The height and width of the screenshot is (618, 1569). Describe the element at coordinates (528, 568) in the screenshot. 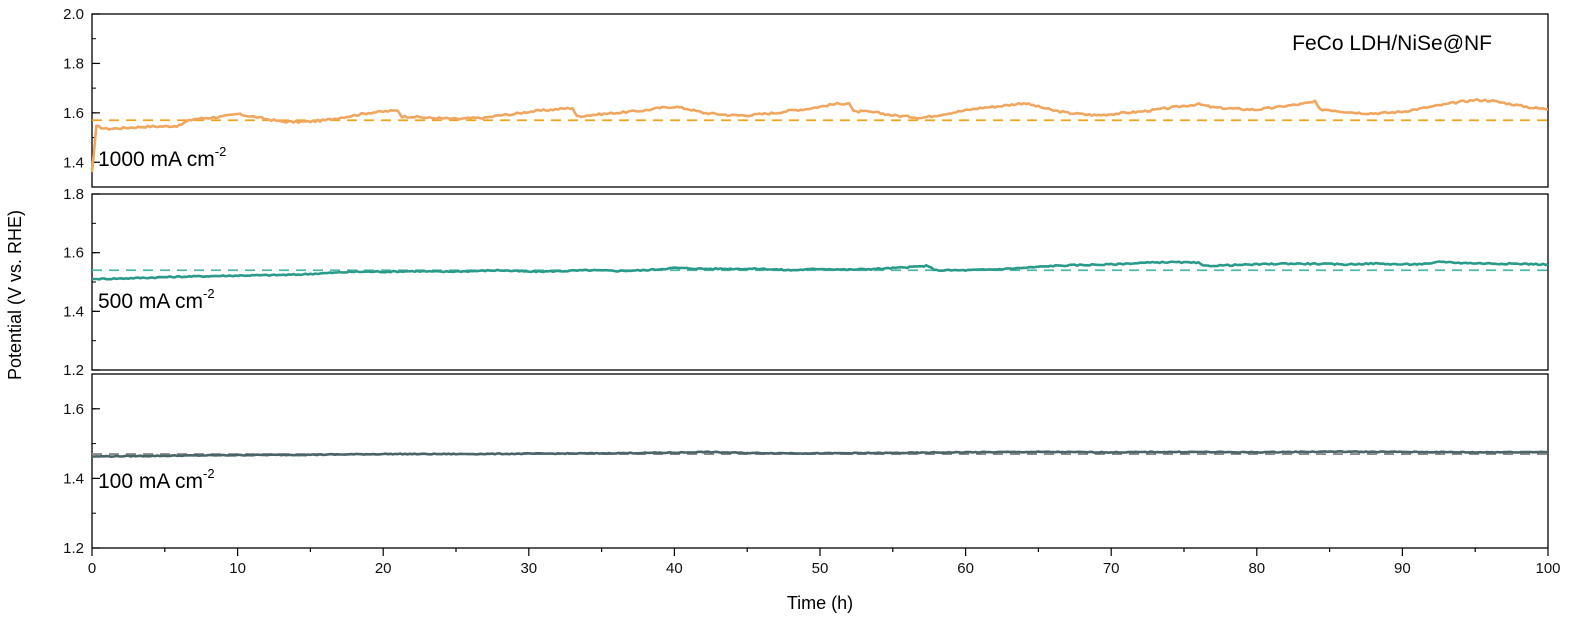

I see `x-tick-label: 30` at that location.